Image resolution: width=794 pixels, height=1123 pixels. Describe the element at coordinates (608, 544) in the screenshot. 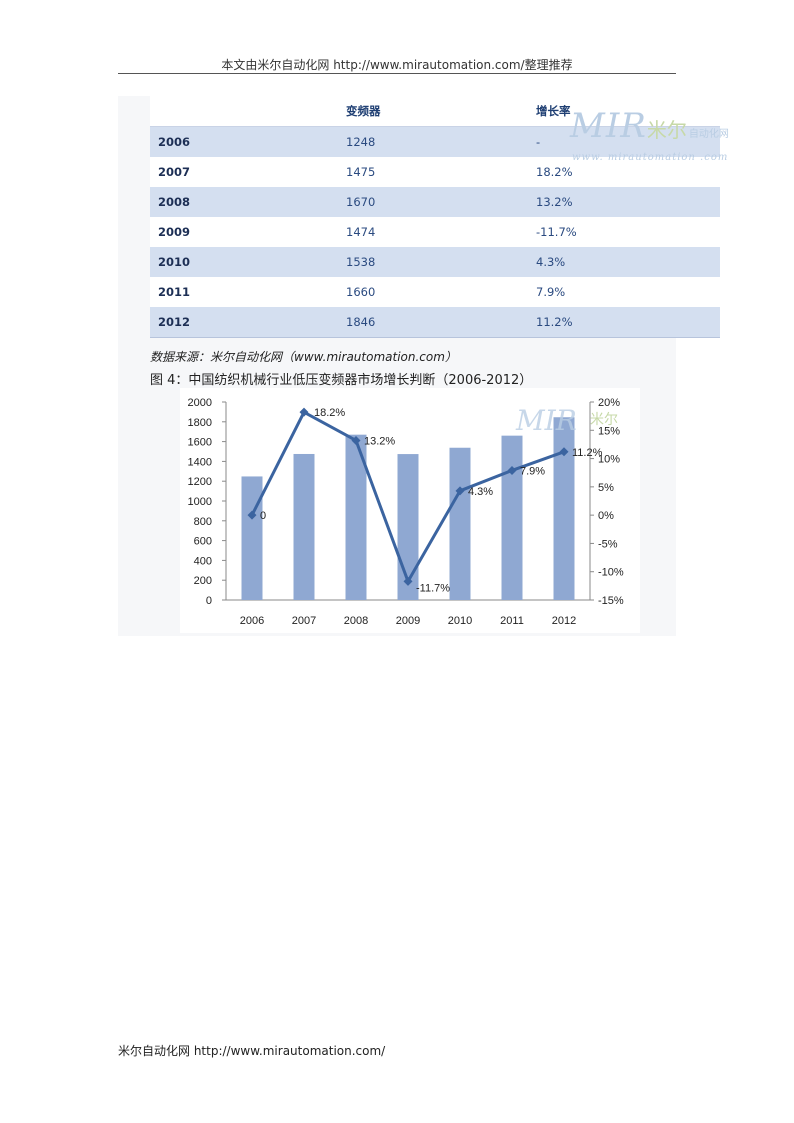

I see `y-right-tick-label: -5%` at that location.